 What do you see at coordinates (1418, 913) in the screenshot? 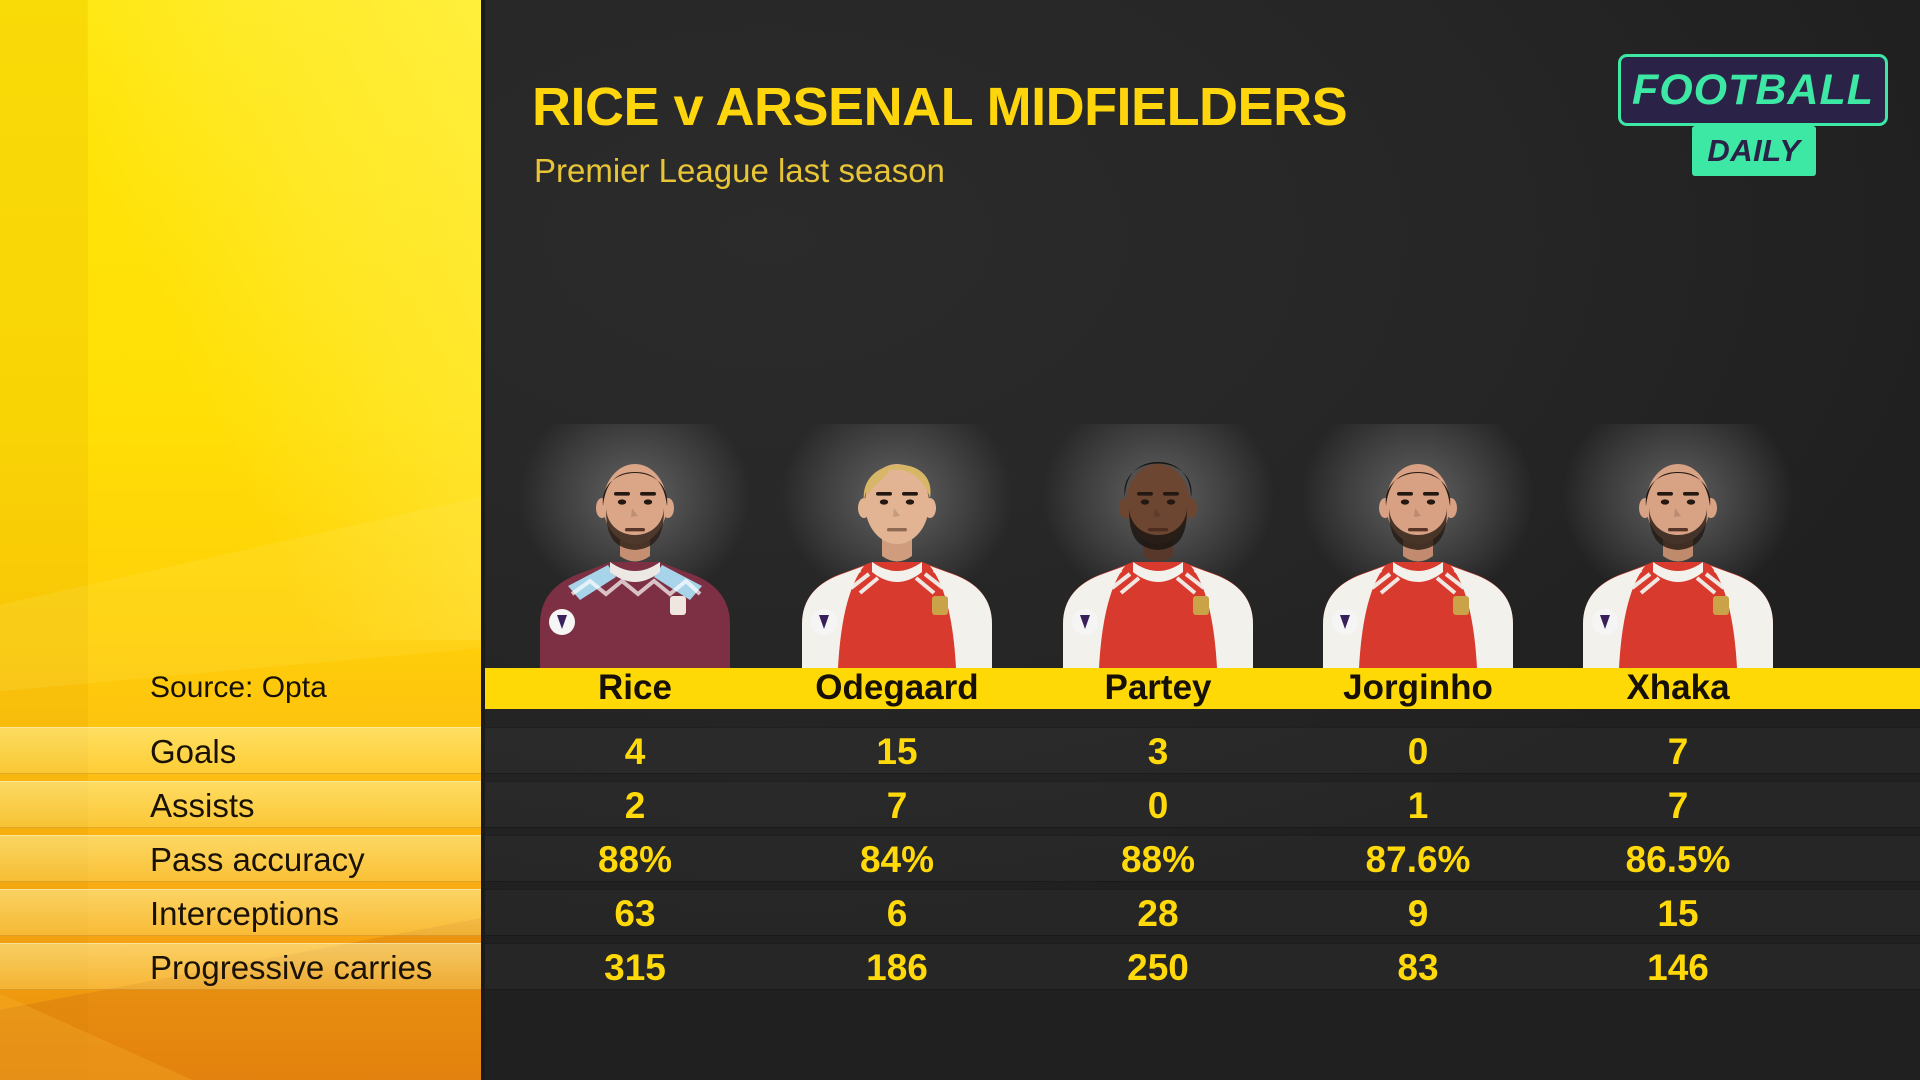
I see `stat-value: 9` at bounding box center [1418, 913].